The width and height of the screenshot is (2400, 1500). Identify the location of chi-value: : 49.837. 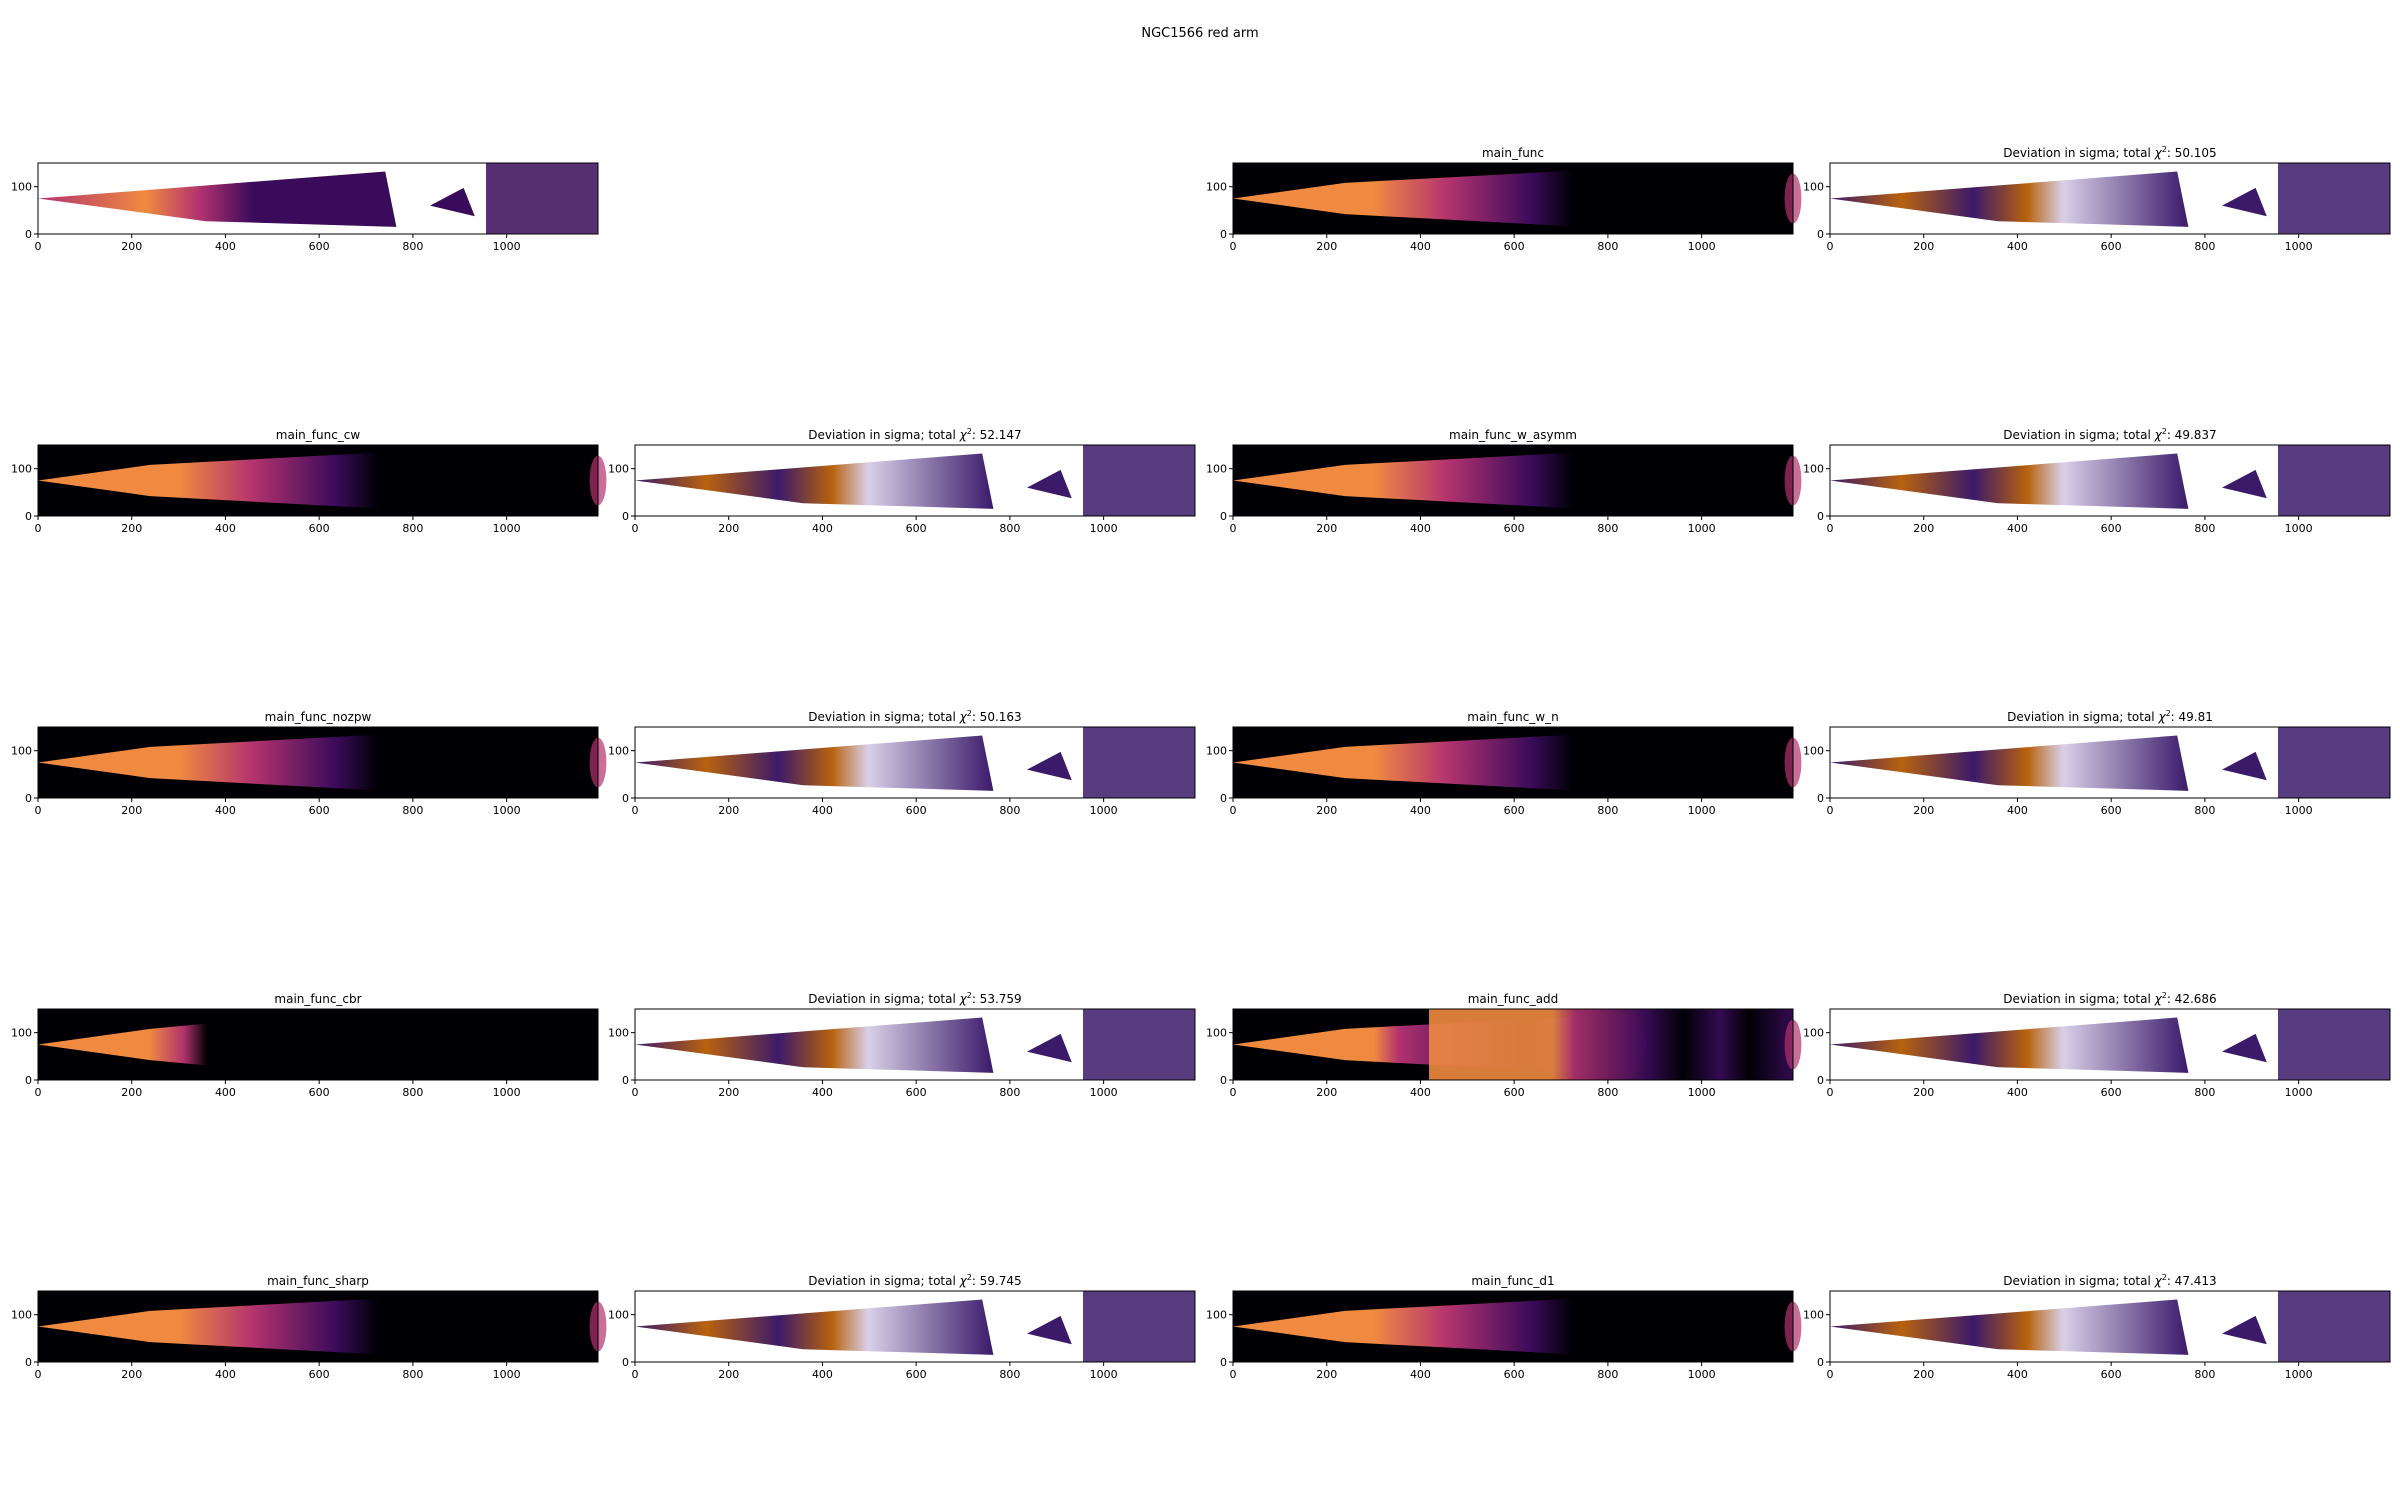
(2192, 435).